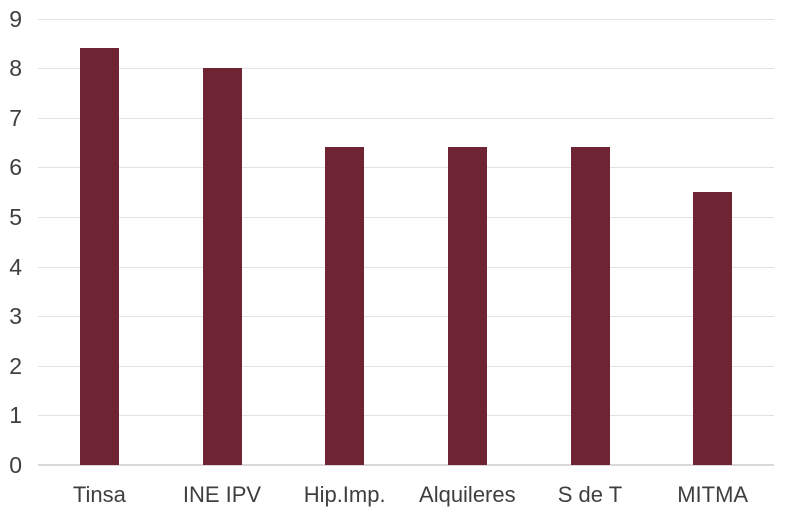 The width and height of the screenshot is (785, 527). I want to click on x-axis-category-label-s-de-t: S de T, so click(590, 494).